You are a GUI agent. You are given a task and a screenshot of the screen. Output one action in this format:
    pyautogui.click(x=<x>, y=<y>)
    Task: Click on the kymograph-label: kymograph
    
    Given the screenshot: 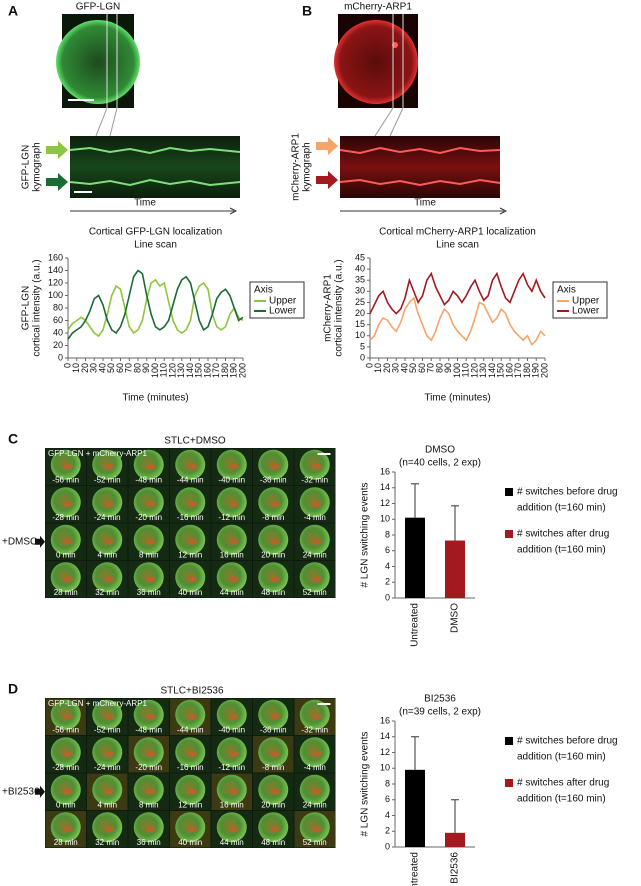 What is the action you would take?
    pyautogui.click(x=307, y=166)
    